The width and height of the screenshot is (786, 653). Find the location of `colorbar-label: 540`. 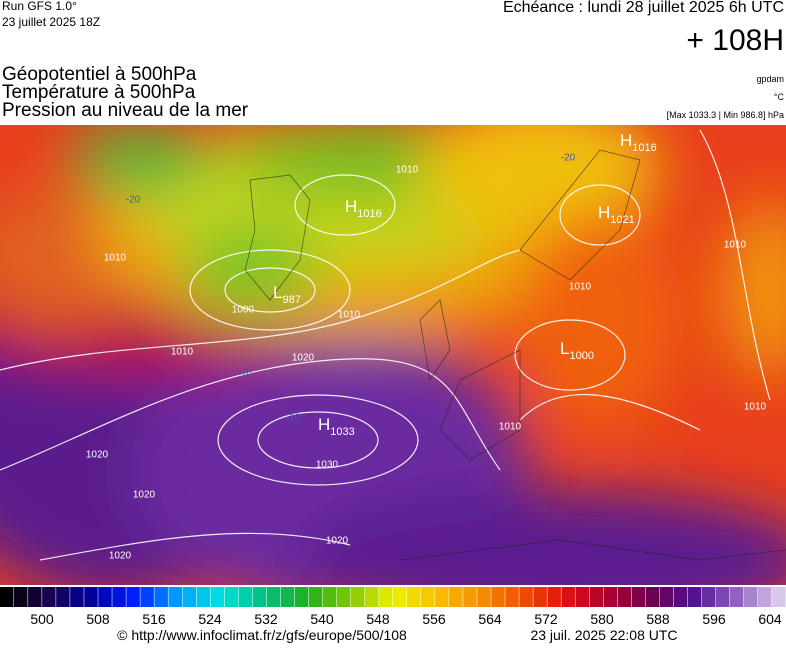

colorbar-label: 540 is located at coordinates (322, 619).